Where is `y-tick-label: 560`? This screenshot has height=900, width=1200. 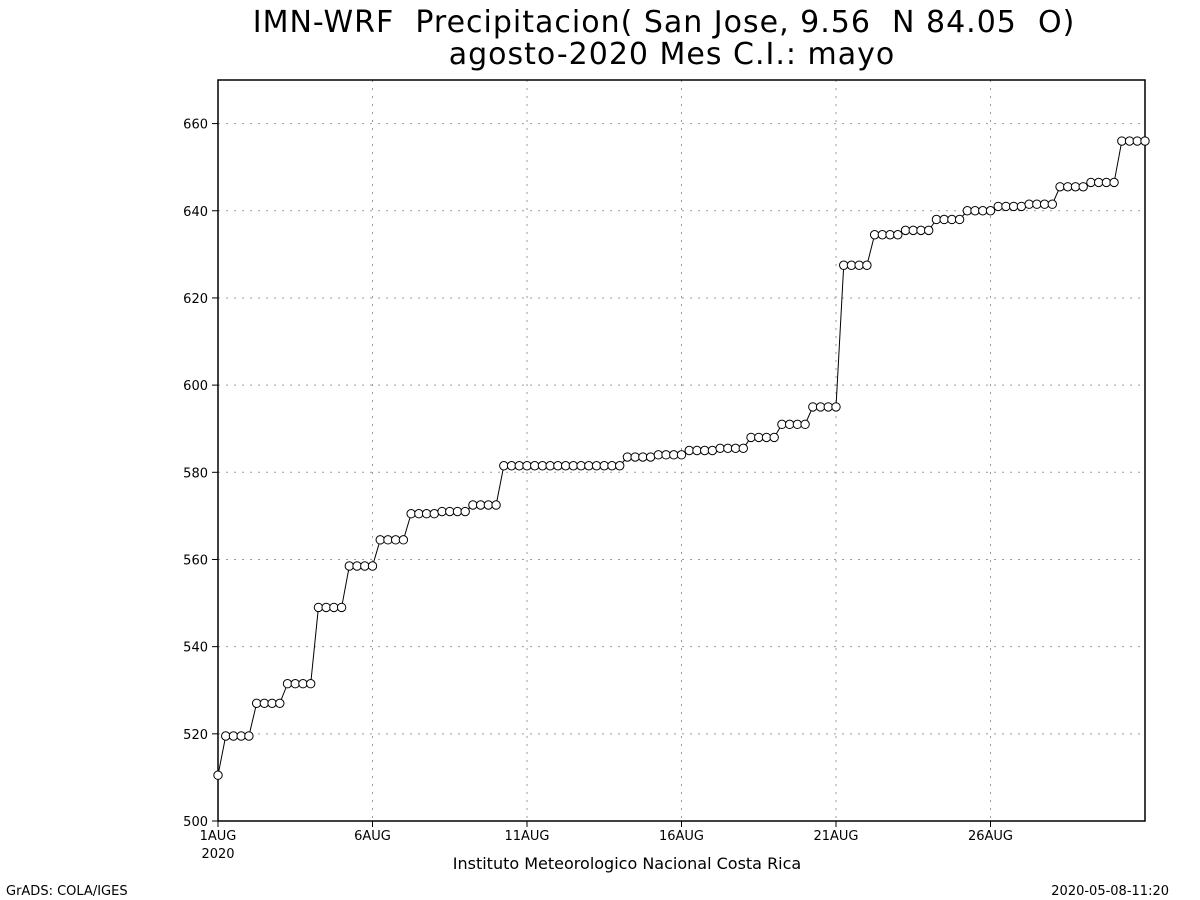
y-tick-label: 560 is located at coordinates (195, 560).